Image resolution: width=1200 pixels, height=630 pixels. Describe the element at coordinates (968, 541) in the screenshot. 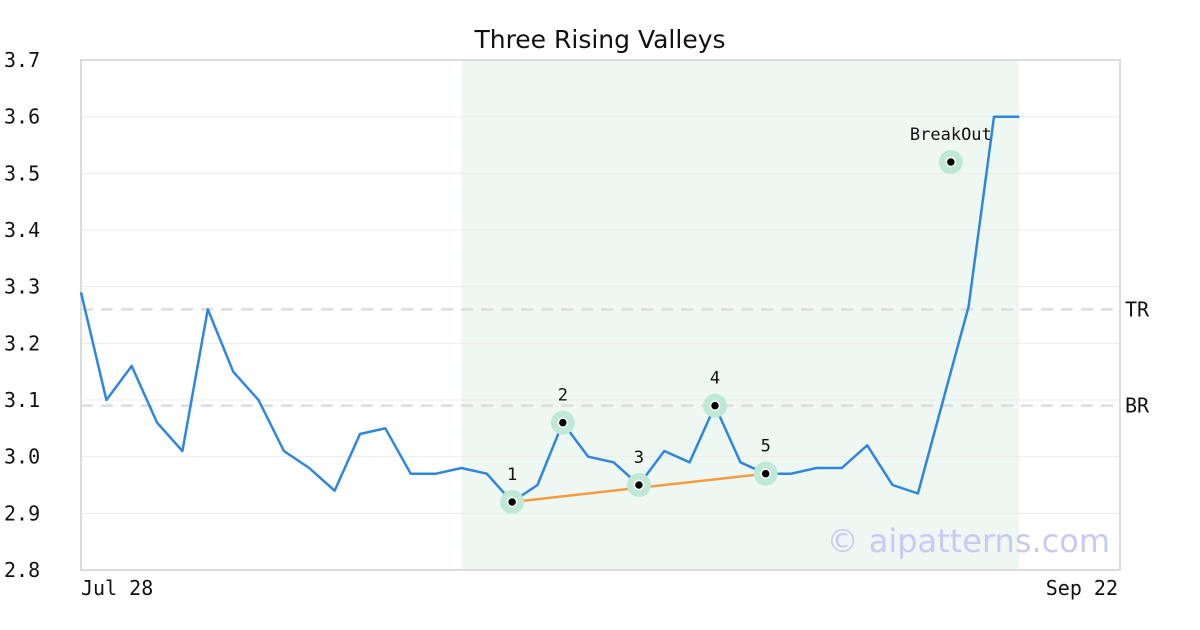

I see `watermark: © aipatterns.com` at that location.